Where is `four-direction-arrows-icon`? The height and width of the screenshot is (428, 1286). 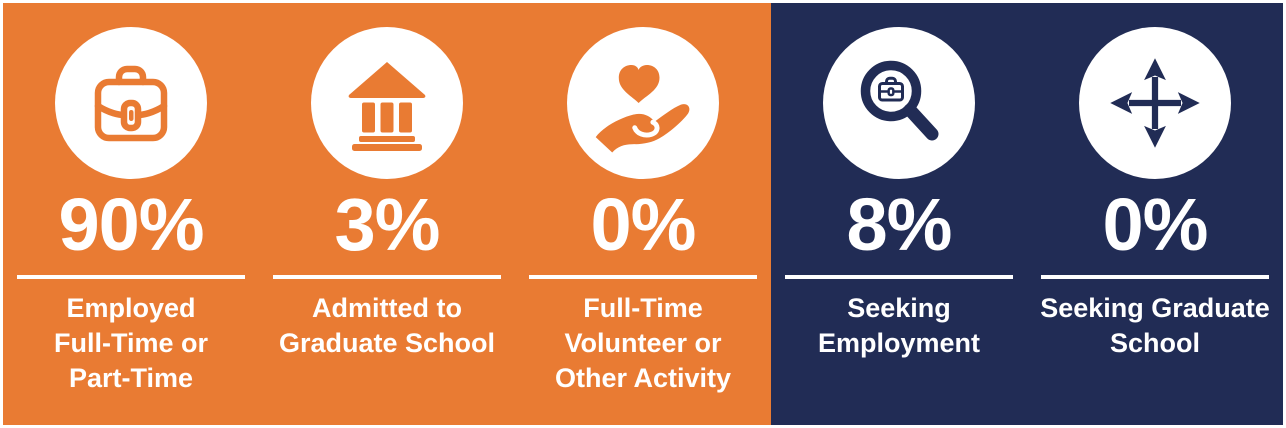
four-direction-arrows-icon is located at coordinates (1155, 103).